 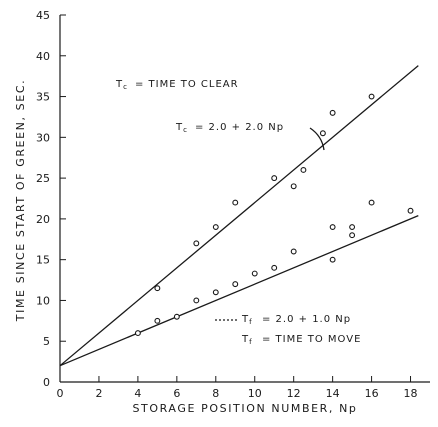 What do you see at coordinates (215, 393) in the screenshot?
I see `x-tick-label: 8` at bounding box center [215, 393].